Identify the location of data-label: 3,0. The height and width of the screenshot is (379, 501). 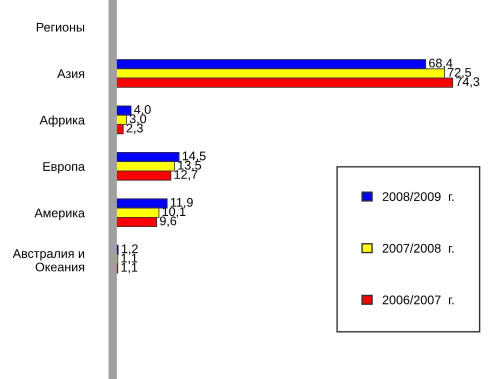
(138, 119).